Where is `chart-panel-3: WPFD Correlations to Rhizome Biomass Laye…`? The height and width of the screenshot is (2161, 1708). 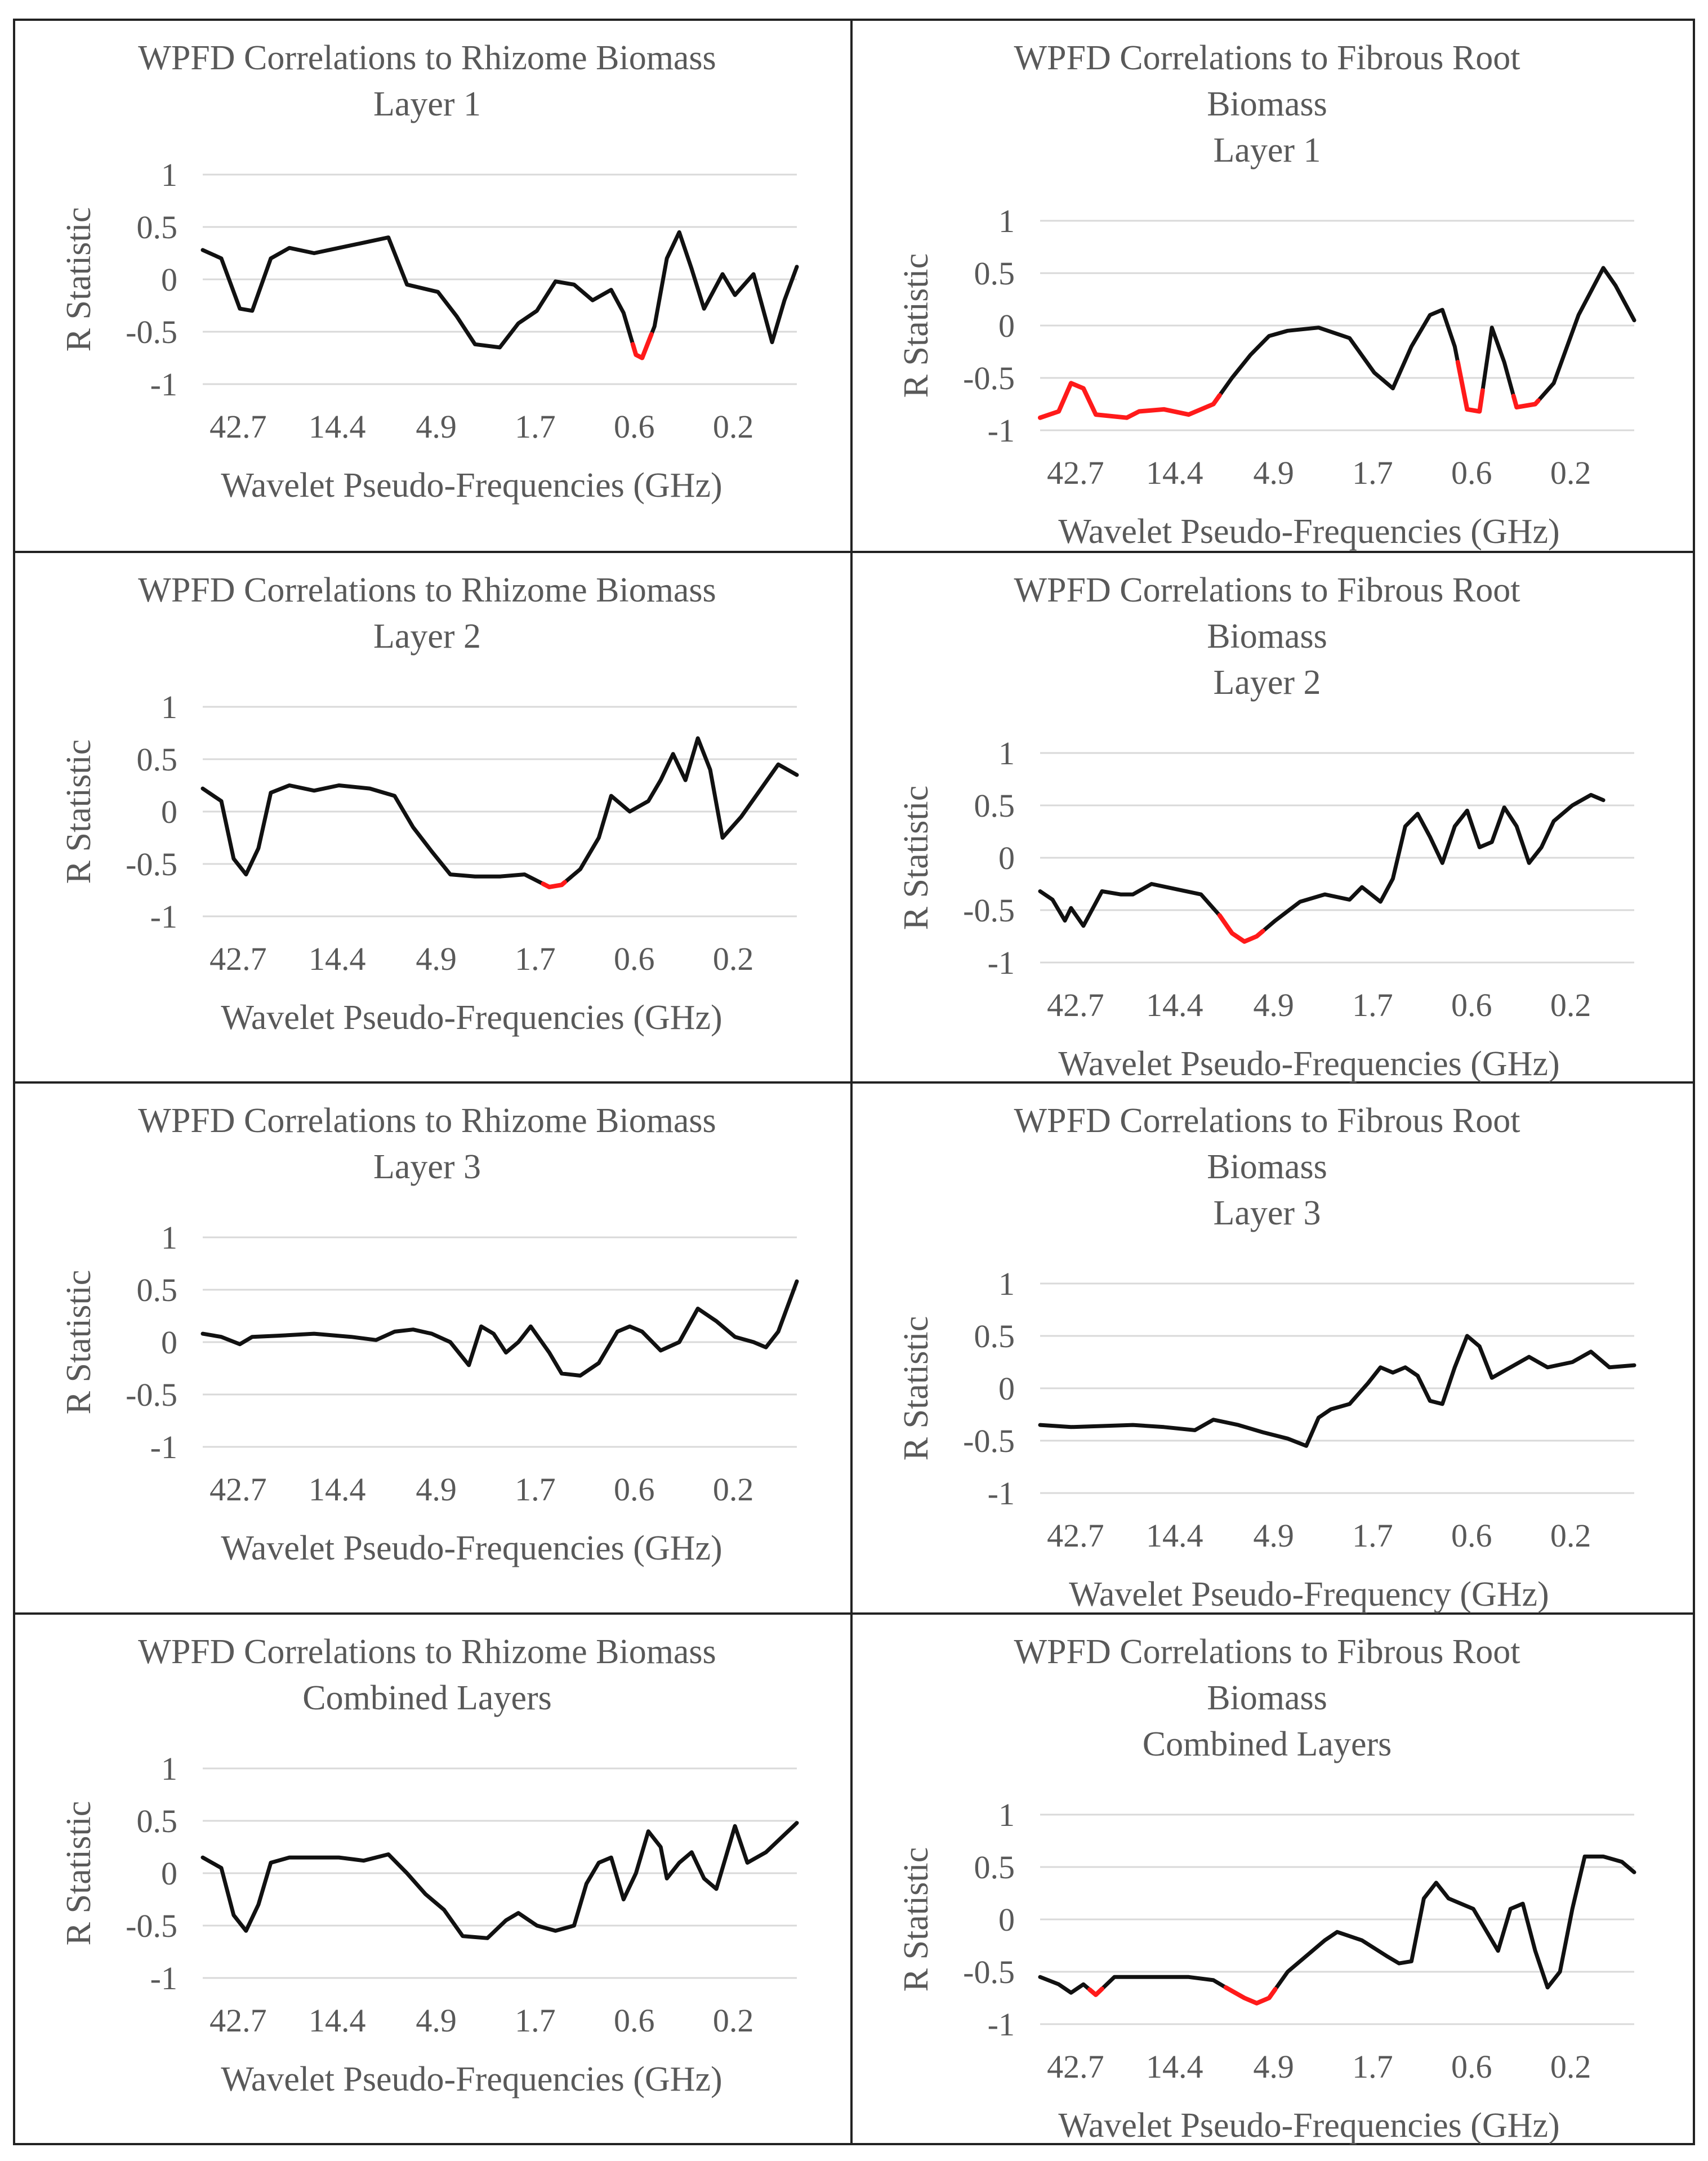 chart-panel-3: WPFD Correlations to Rhizome Biomass Laye… is located at coordinates (429, 804).